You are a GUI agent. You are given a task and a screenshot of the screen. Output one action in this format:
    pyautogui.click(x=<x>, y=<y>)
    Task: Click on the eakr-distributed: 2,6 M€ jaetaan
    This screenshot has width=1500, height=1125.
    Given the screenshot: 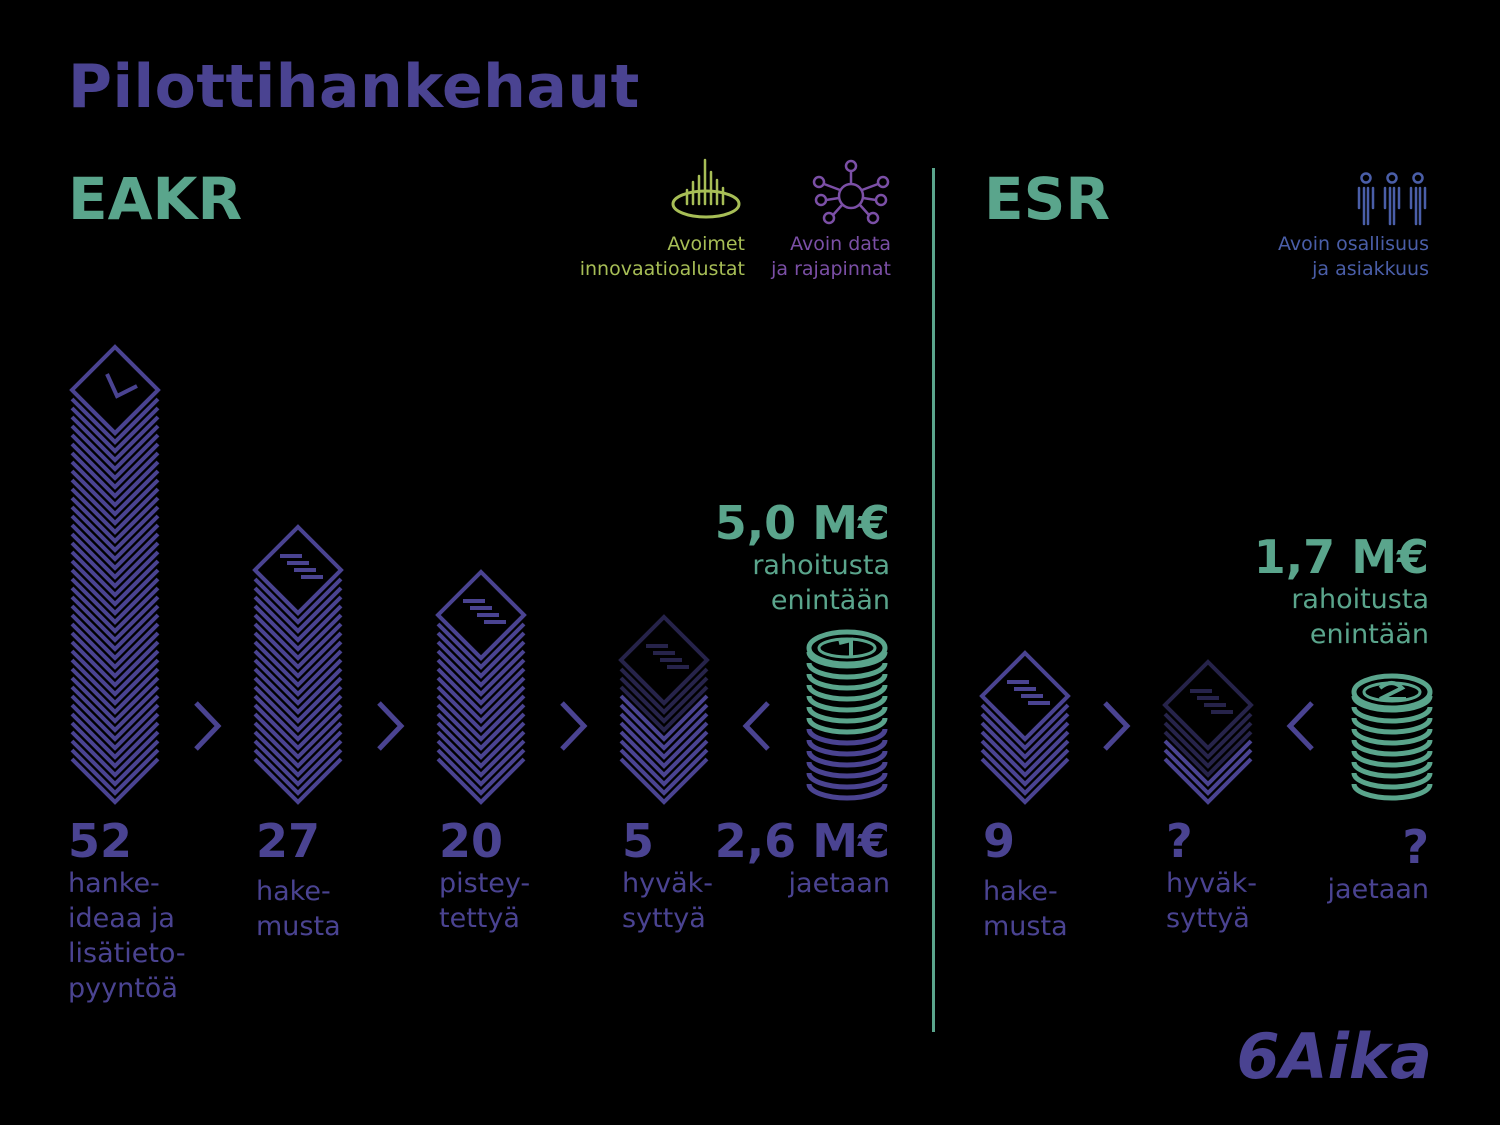 What is the action you would take?
    pyautogui.click(x=802, y=858)
    